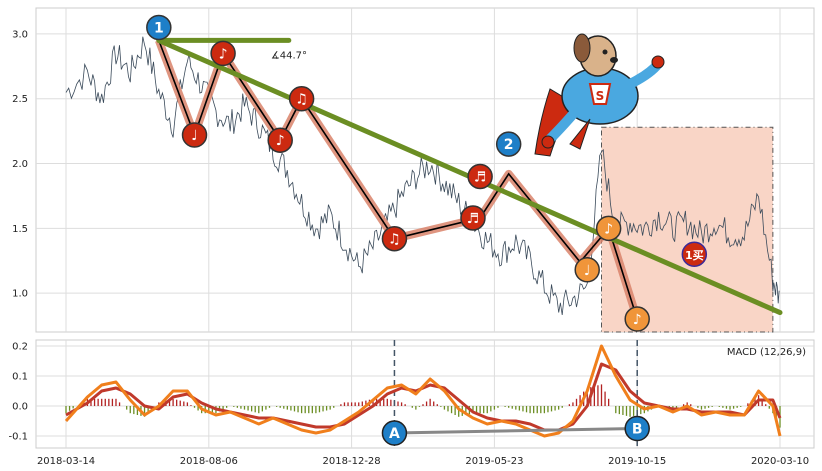 The height and width of the screenshot is (471, 822). What do you see at coordinates (20, 34) in the screenshot?
I see `price-y-tick-label: 3.0` at bounding box center [20, 34].